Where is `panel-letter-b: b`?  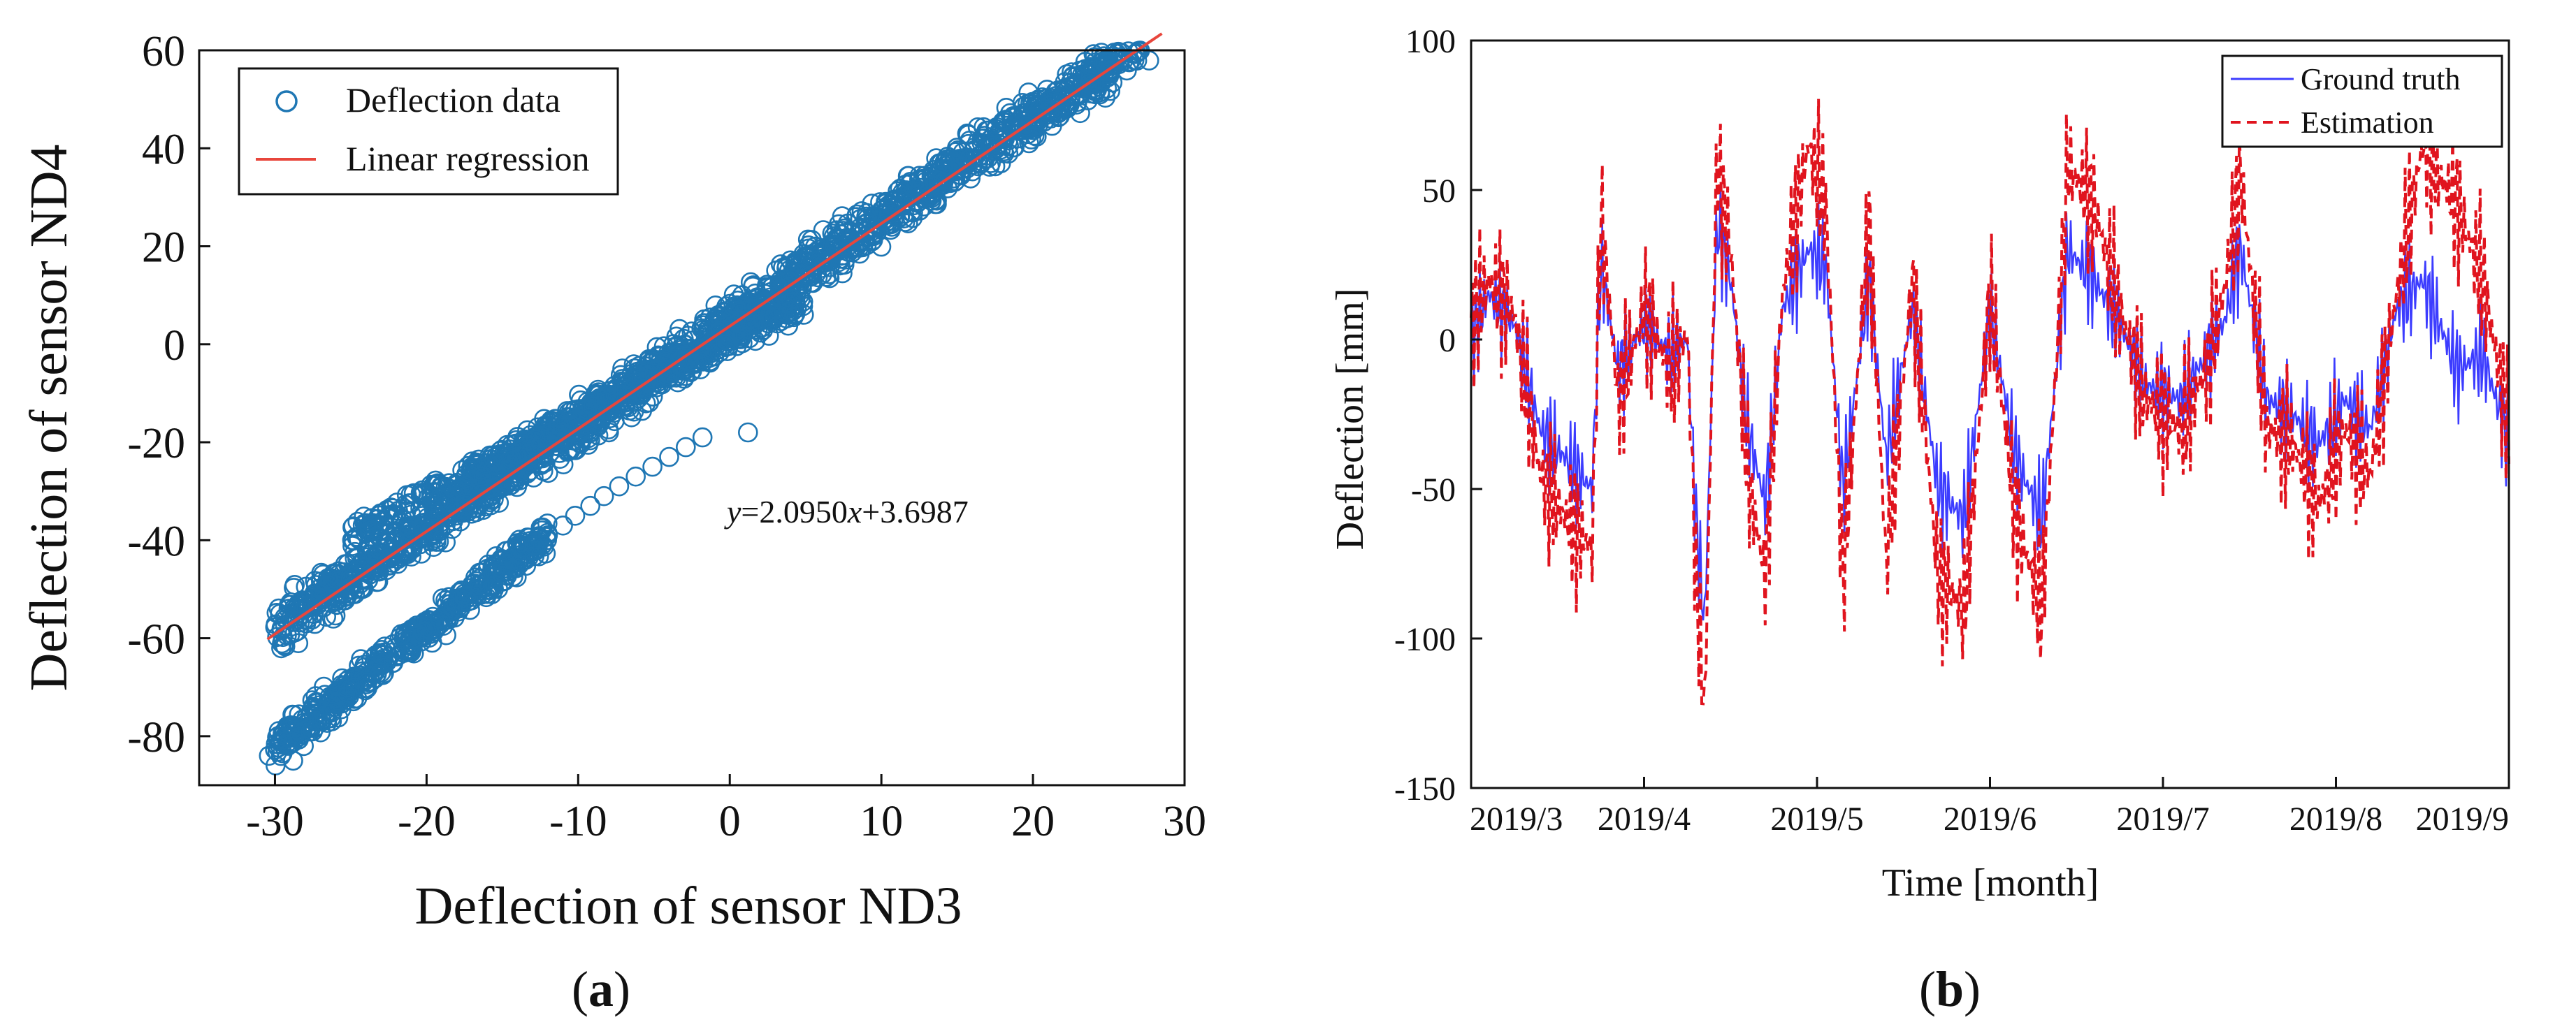
panel-letter-b: b is located at coordinates (1950, 989).